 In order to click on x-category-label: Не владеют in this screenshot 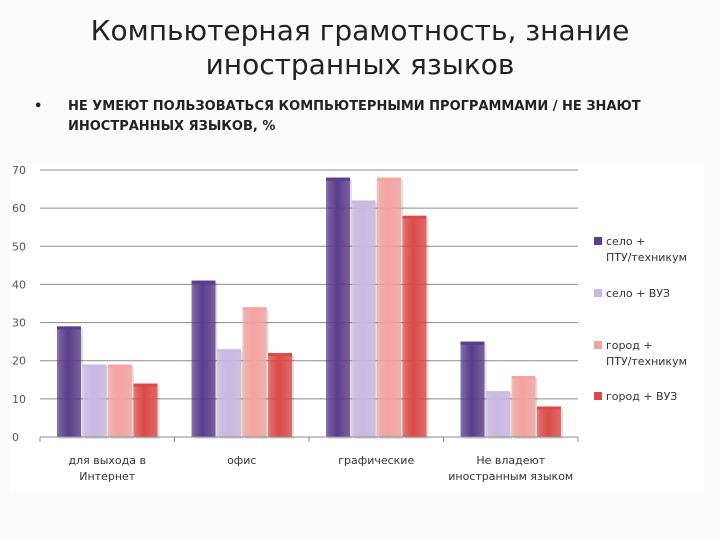, I will do `click(510, 460)`.